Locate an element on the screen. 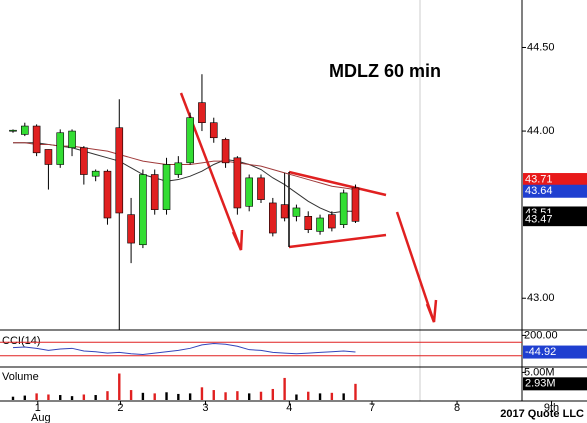 The height and width of the screenshot is (423, 587). price-badge-label: 43.47 is located at coordinates (539, 220).